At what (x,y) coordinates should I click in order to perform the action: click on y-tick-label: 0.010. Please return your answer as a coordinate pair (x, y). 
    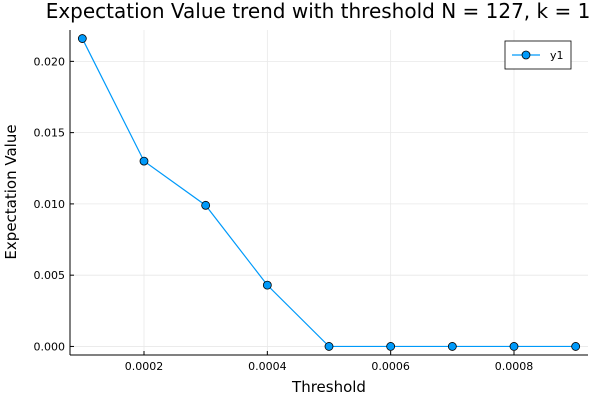
    Looking at the image, I should click on (50, 204).